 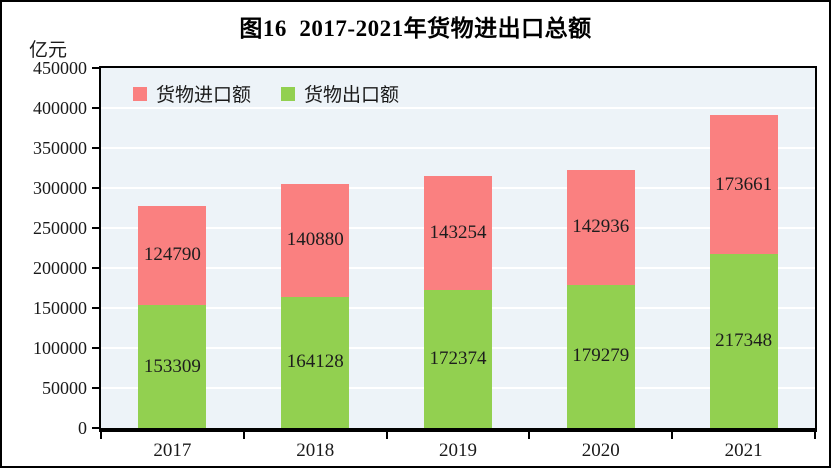 I want to click on bar-segment-exports: 153309, so click(x=172, y=366).